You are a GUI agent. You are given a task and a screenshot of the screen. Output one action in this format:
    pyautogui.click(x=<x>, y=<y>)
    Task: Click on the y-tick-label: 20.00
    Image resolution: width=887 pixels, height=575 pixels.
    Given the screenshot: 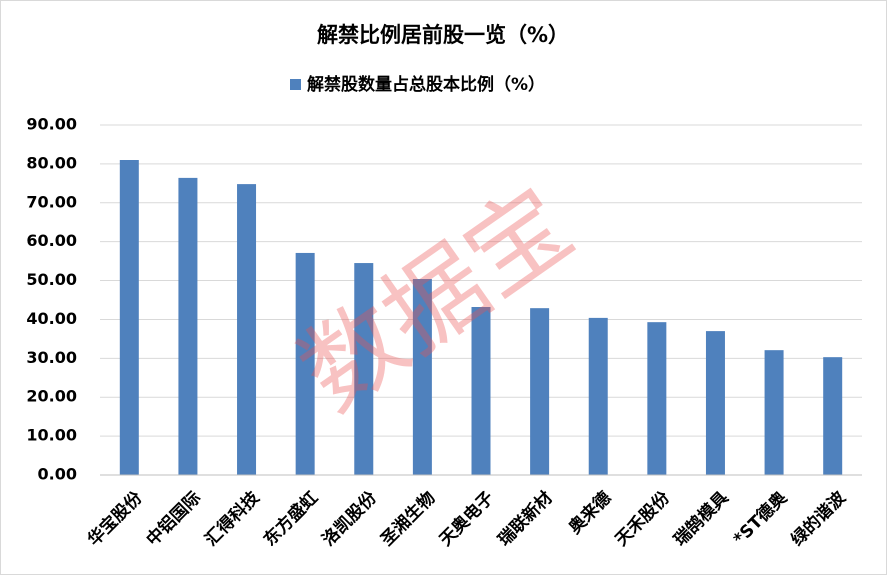 What is the action you would take?
    pyautogui.click(x=51, y=396)
    